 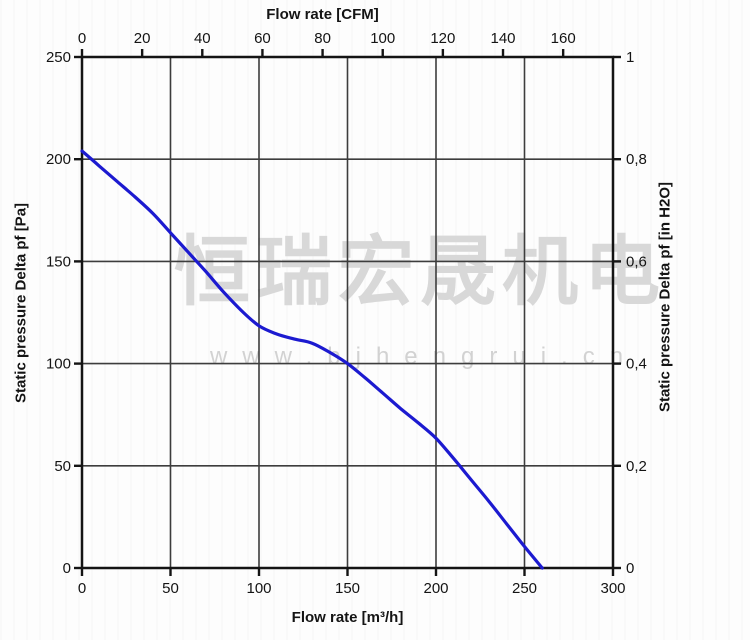 I want to click on tick-label-top: 120, so click(x=442, y=38).